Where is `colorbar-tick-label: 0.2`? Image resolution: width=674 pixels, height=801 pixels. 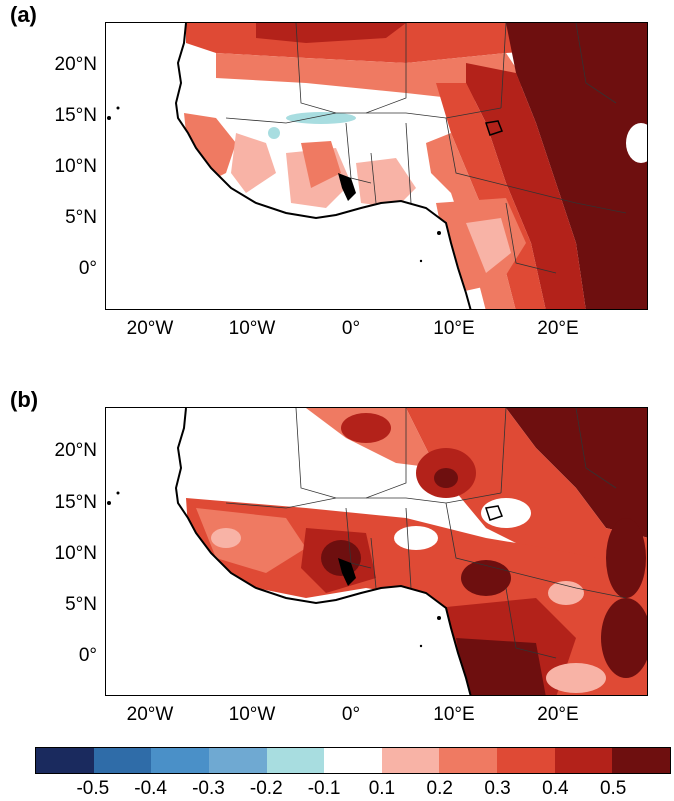
colorbar-tick-label: 0.2 is located at coordinates (439, 788).